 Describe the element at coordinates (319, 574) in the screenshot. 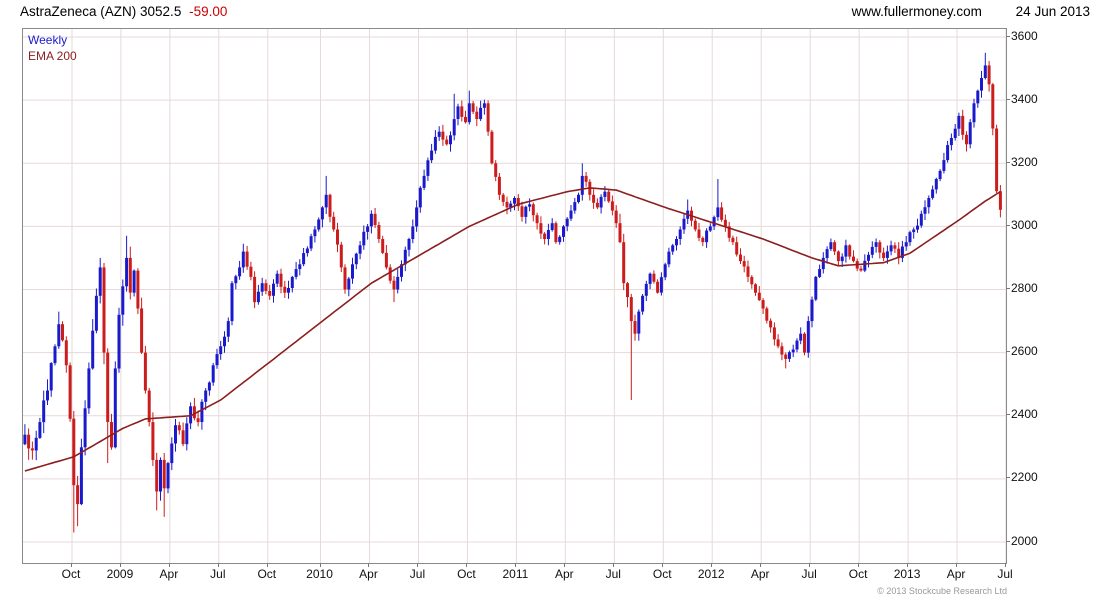

I see `x-axis-label: 2010` at that location.